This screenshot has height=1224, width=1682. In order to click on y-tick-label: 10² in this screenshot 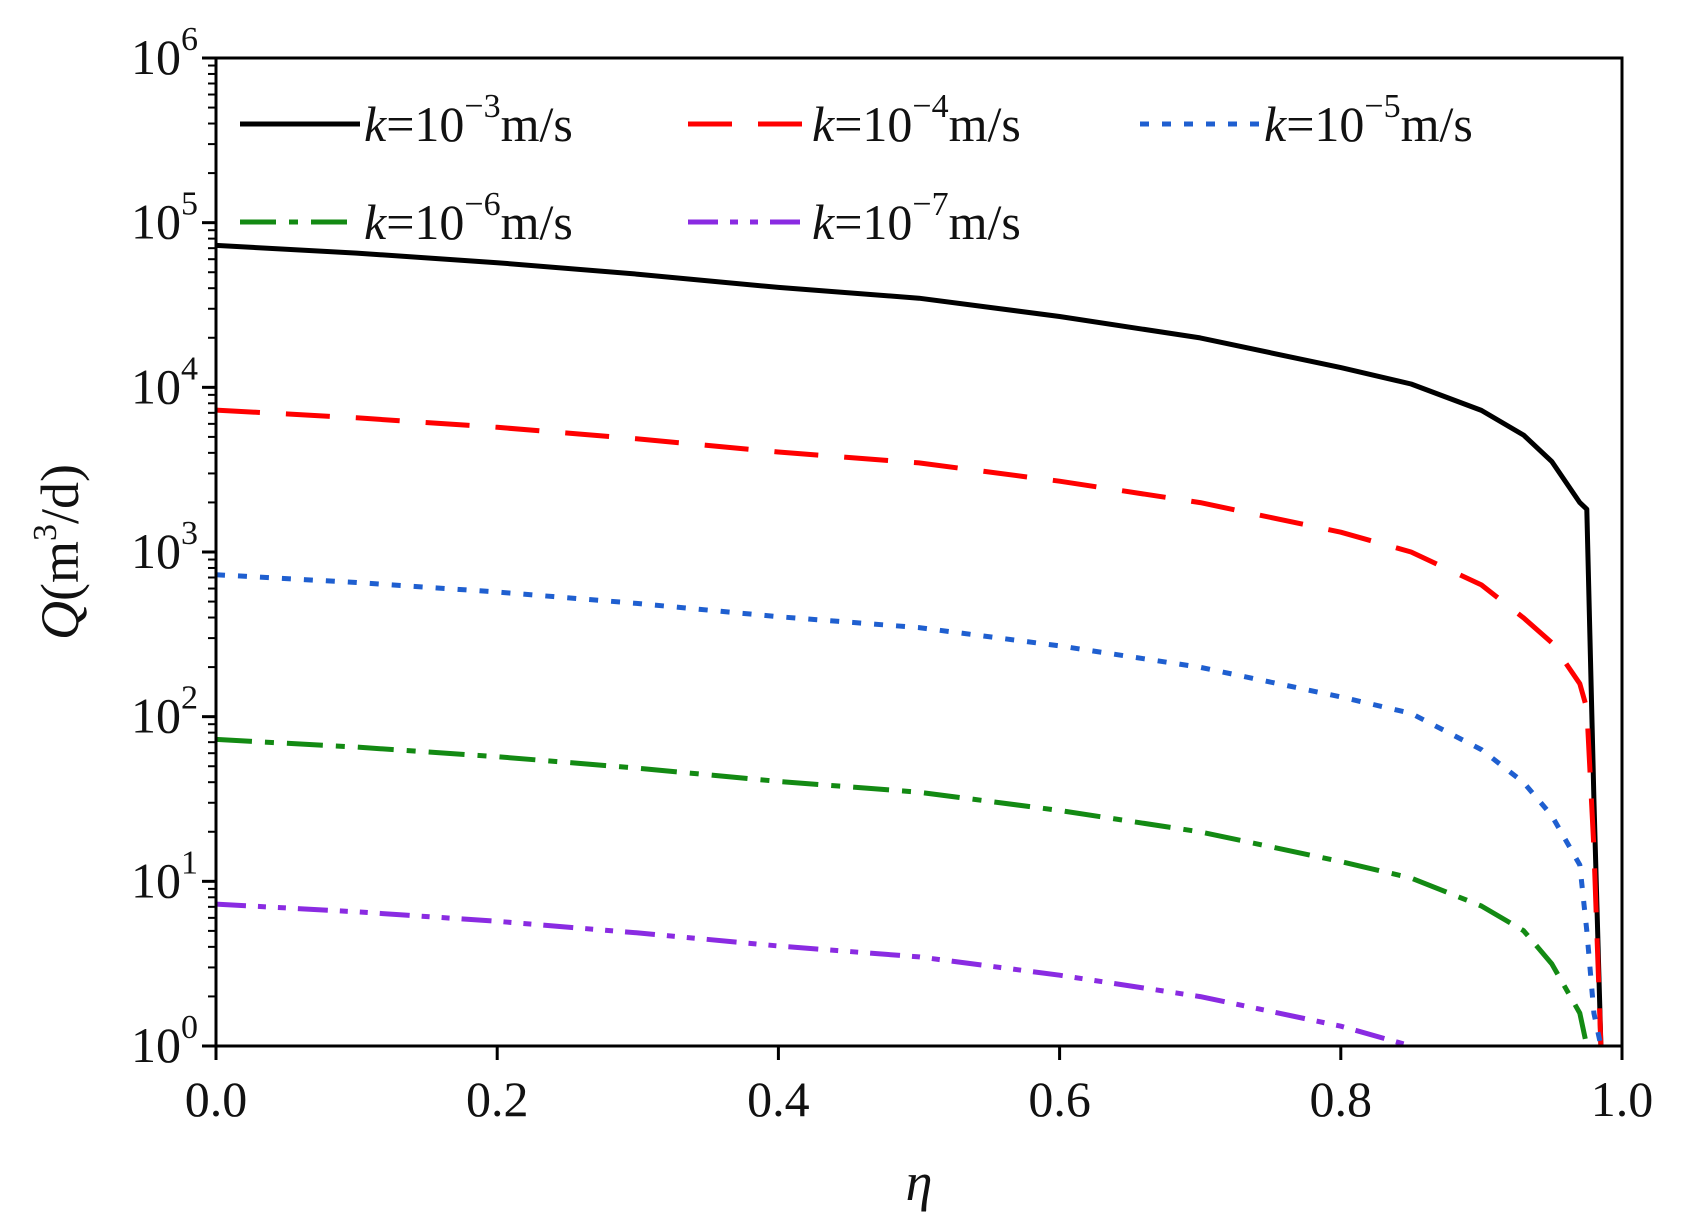, I will do `click(164, 712)`.